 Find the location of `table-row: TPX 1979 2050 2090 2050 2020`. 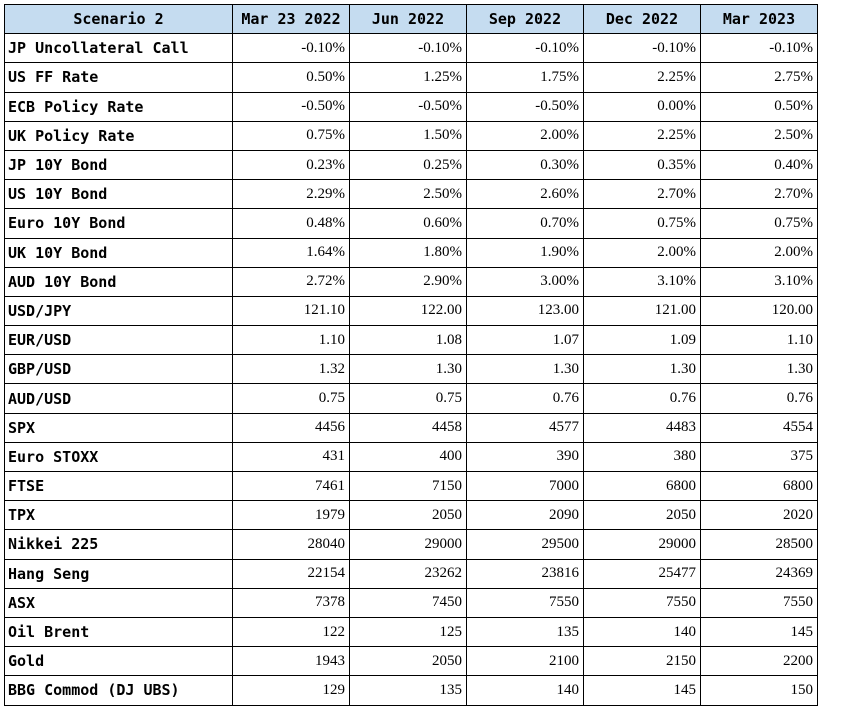

table-row: TPX 1979 2050 2090 2050 2020 is located at coordinates (411, 515).